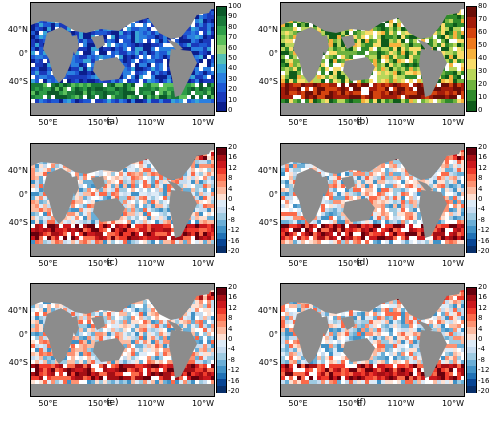 This screenshot has height=423, width=500. Describe the element at coordinates (235, 6) in the screenshot. I see `colorbar-tick-label: 100` at that location.